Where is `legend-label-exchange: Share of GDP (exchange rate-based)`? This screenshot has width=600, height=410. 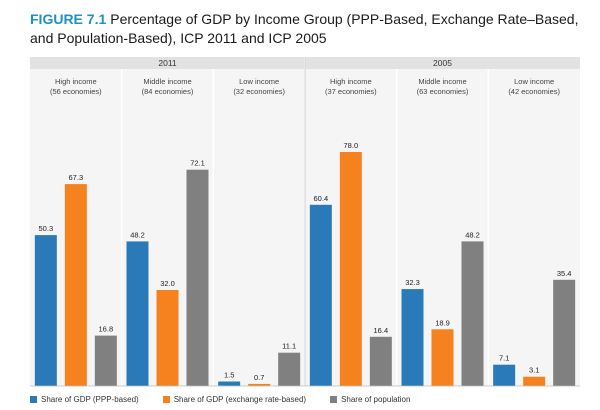 legend-label-exchange: Share of GDP (exchange rate-based) is located at coordinates (240, 399).